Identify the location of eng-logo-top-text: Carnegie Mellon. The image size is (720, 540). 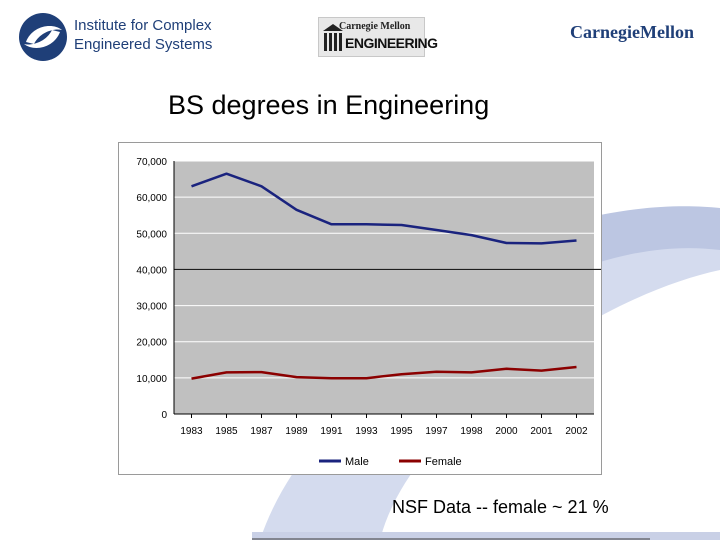
(375, 26).